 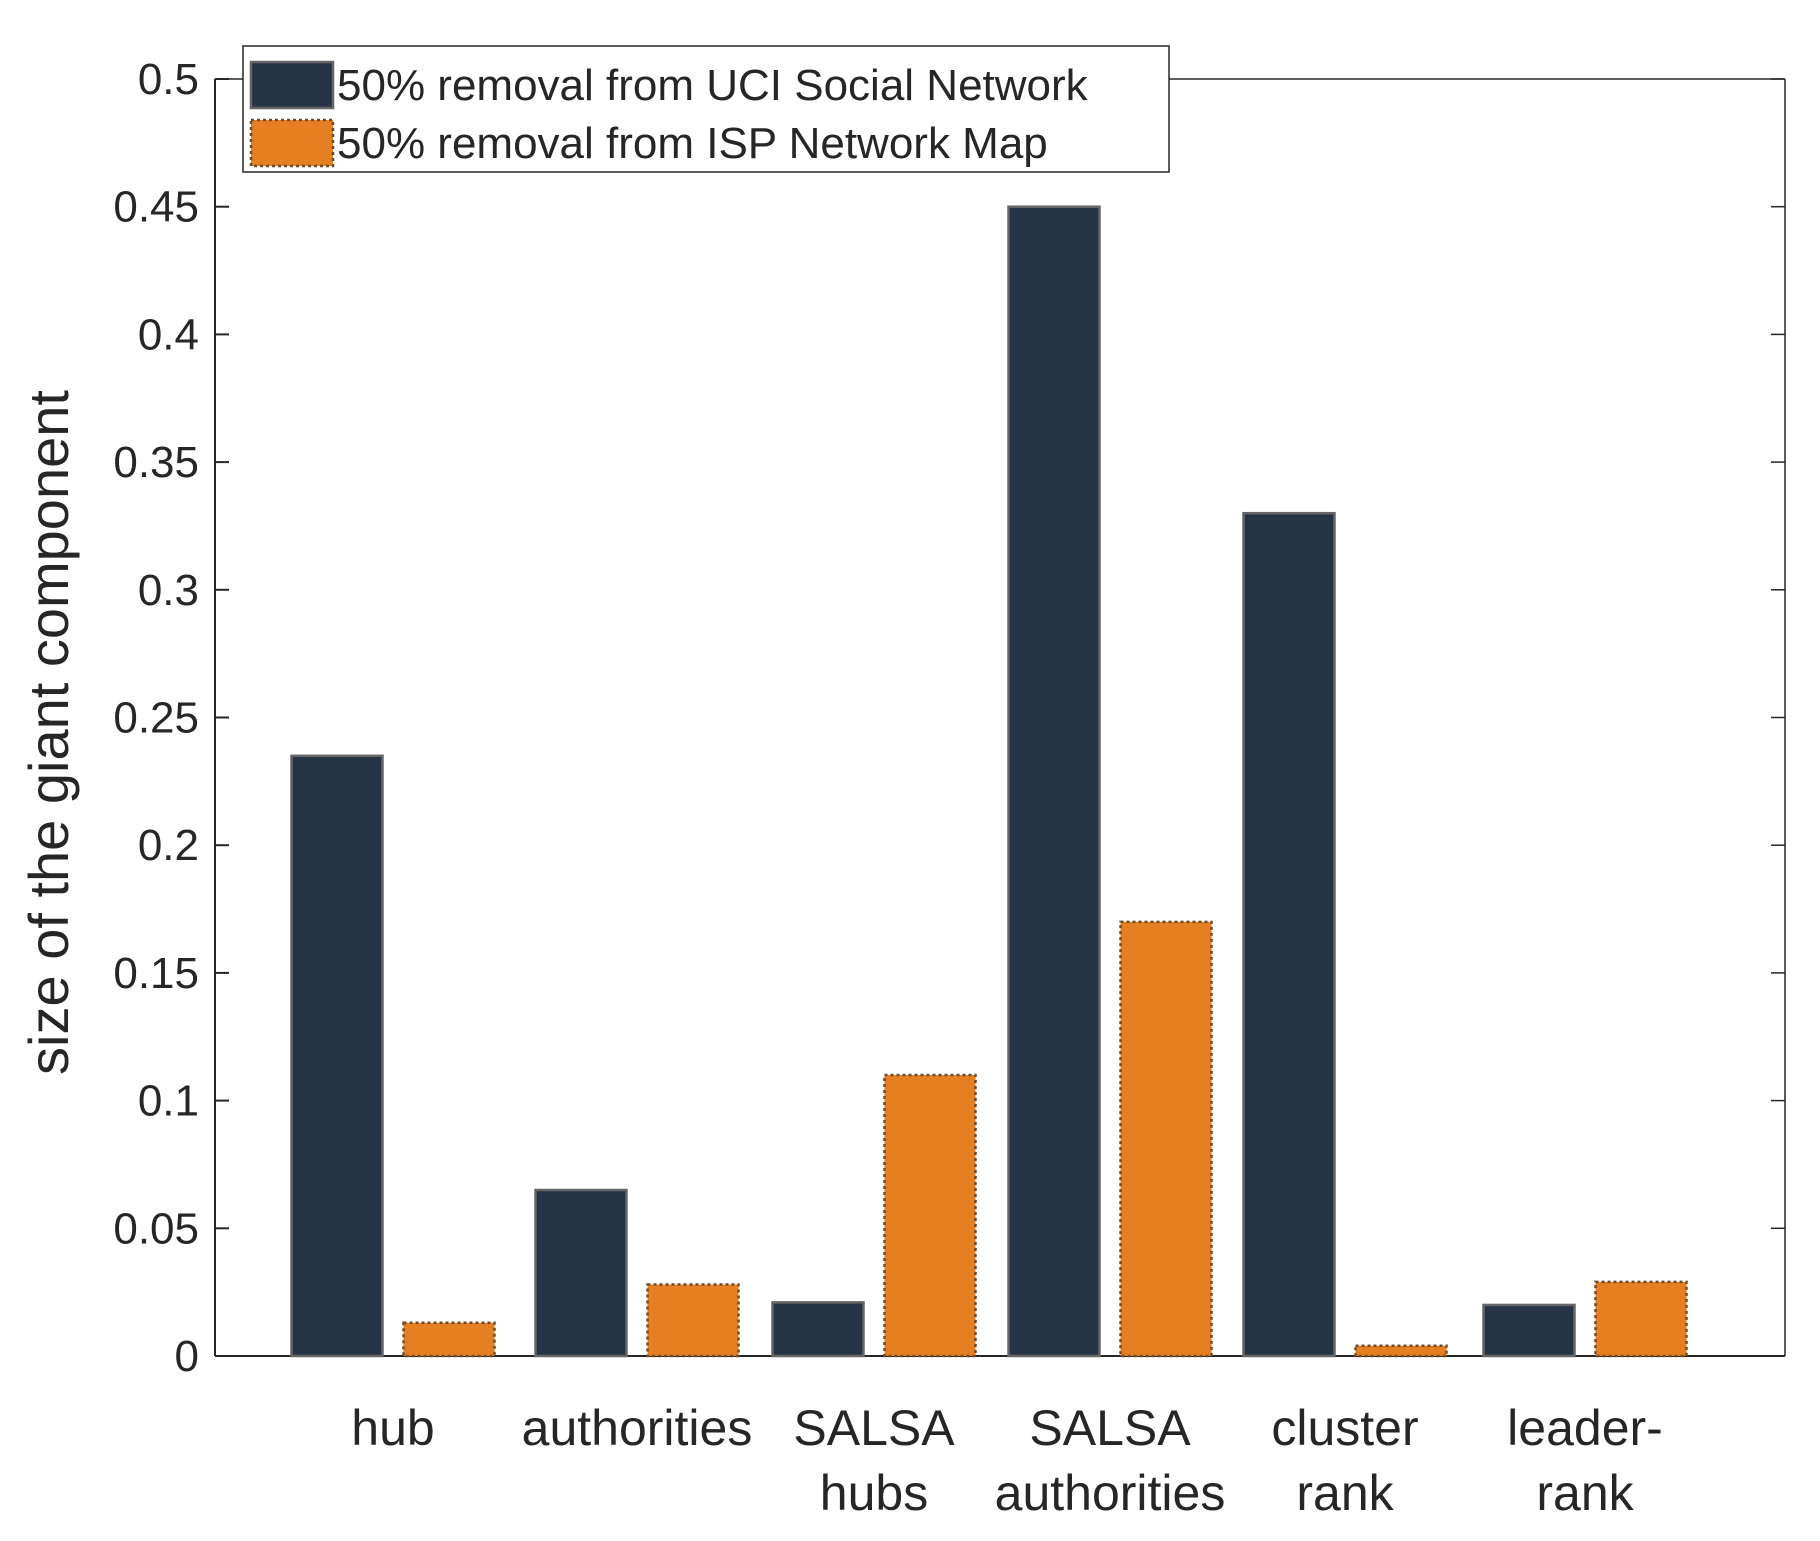 I want to click on x-category-label: leader-, so click(x=1585, y=1428).